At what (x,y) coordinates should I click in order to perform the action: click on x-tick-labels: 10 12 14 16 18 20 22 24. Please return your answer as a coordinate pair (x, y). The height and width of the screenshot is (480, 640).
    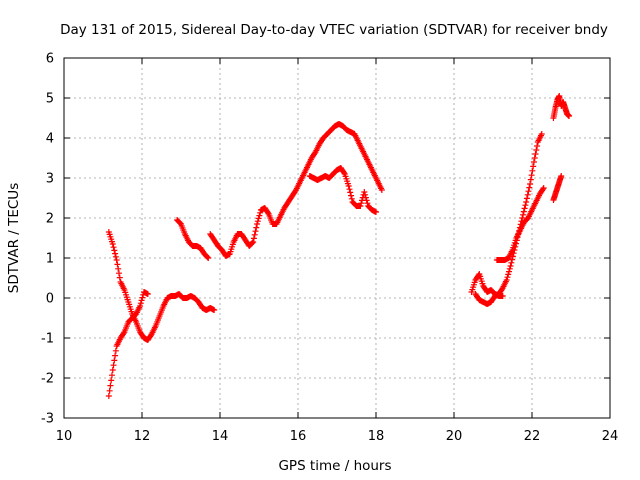
    Looking at the image, I should click on (337, 436).